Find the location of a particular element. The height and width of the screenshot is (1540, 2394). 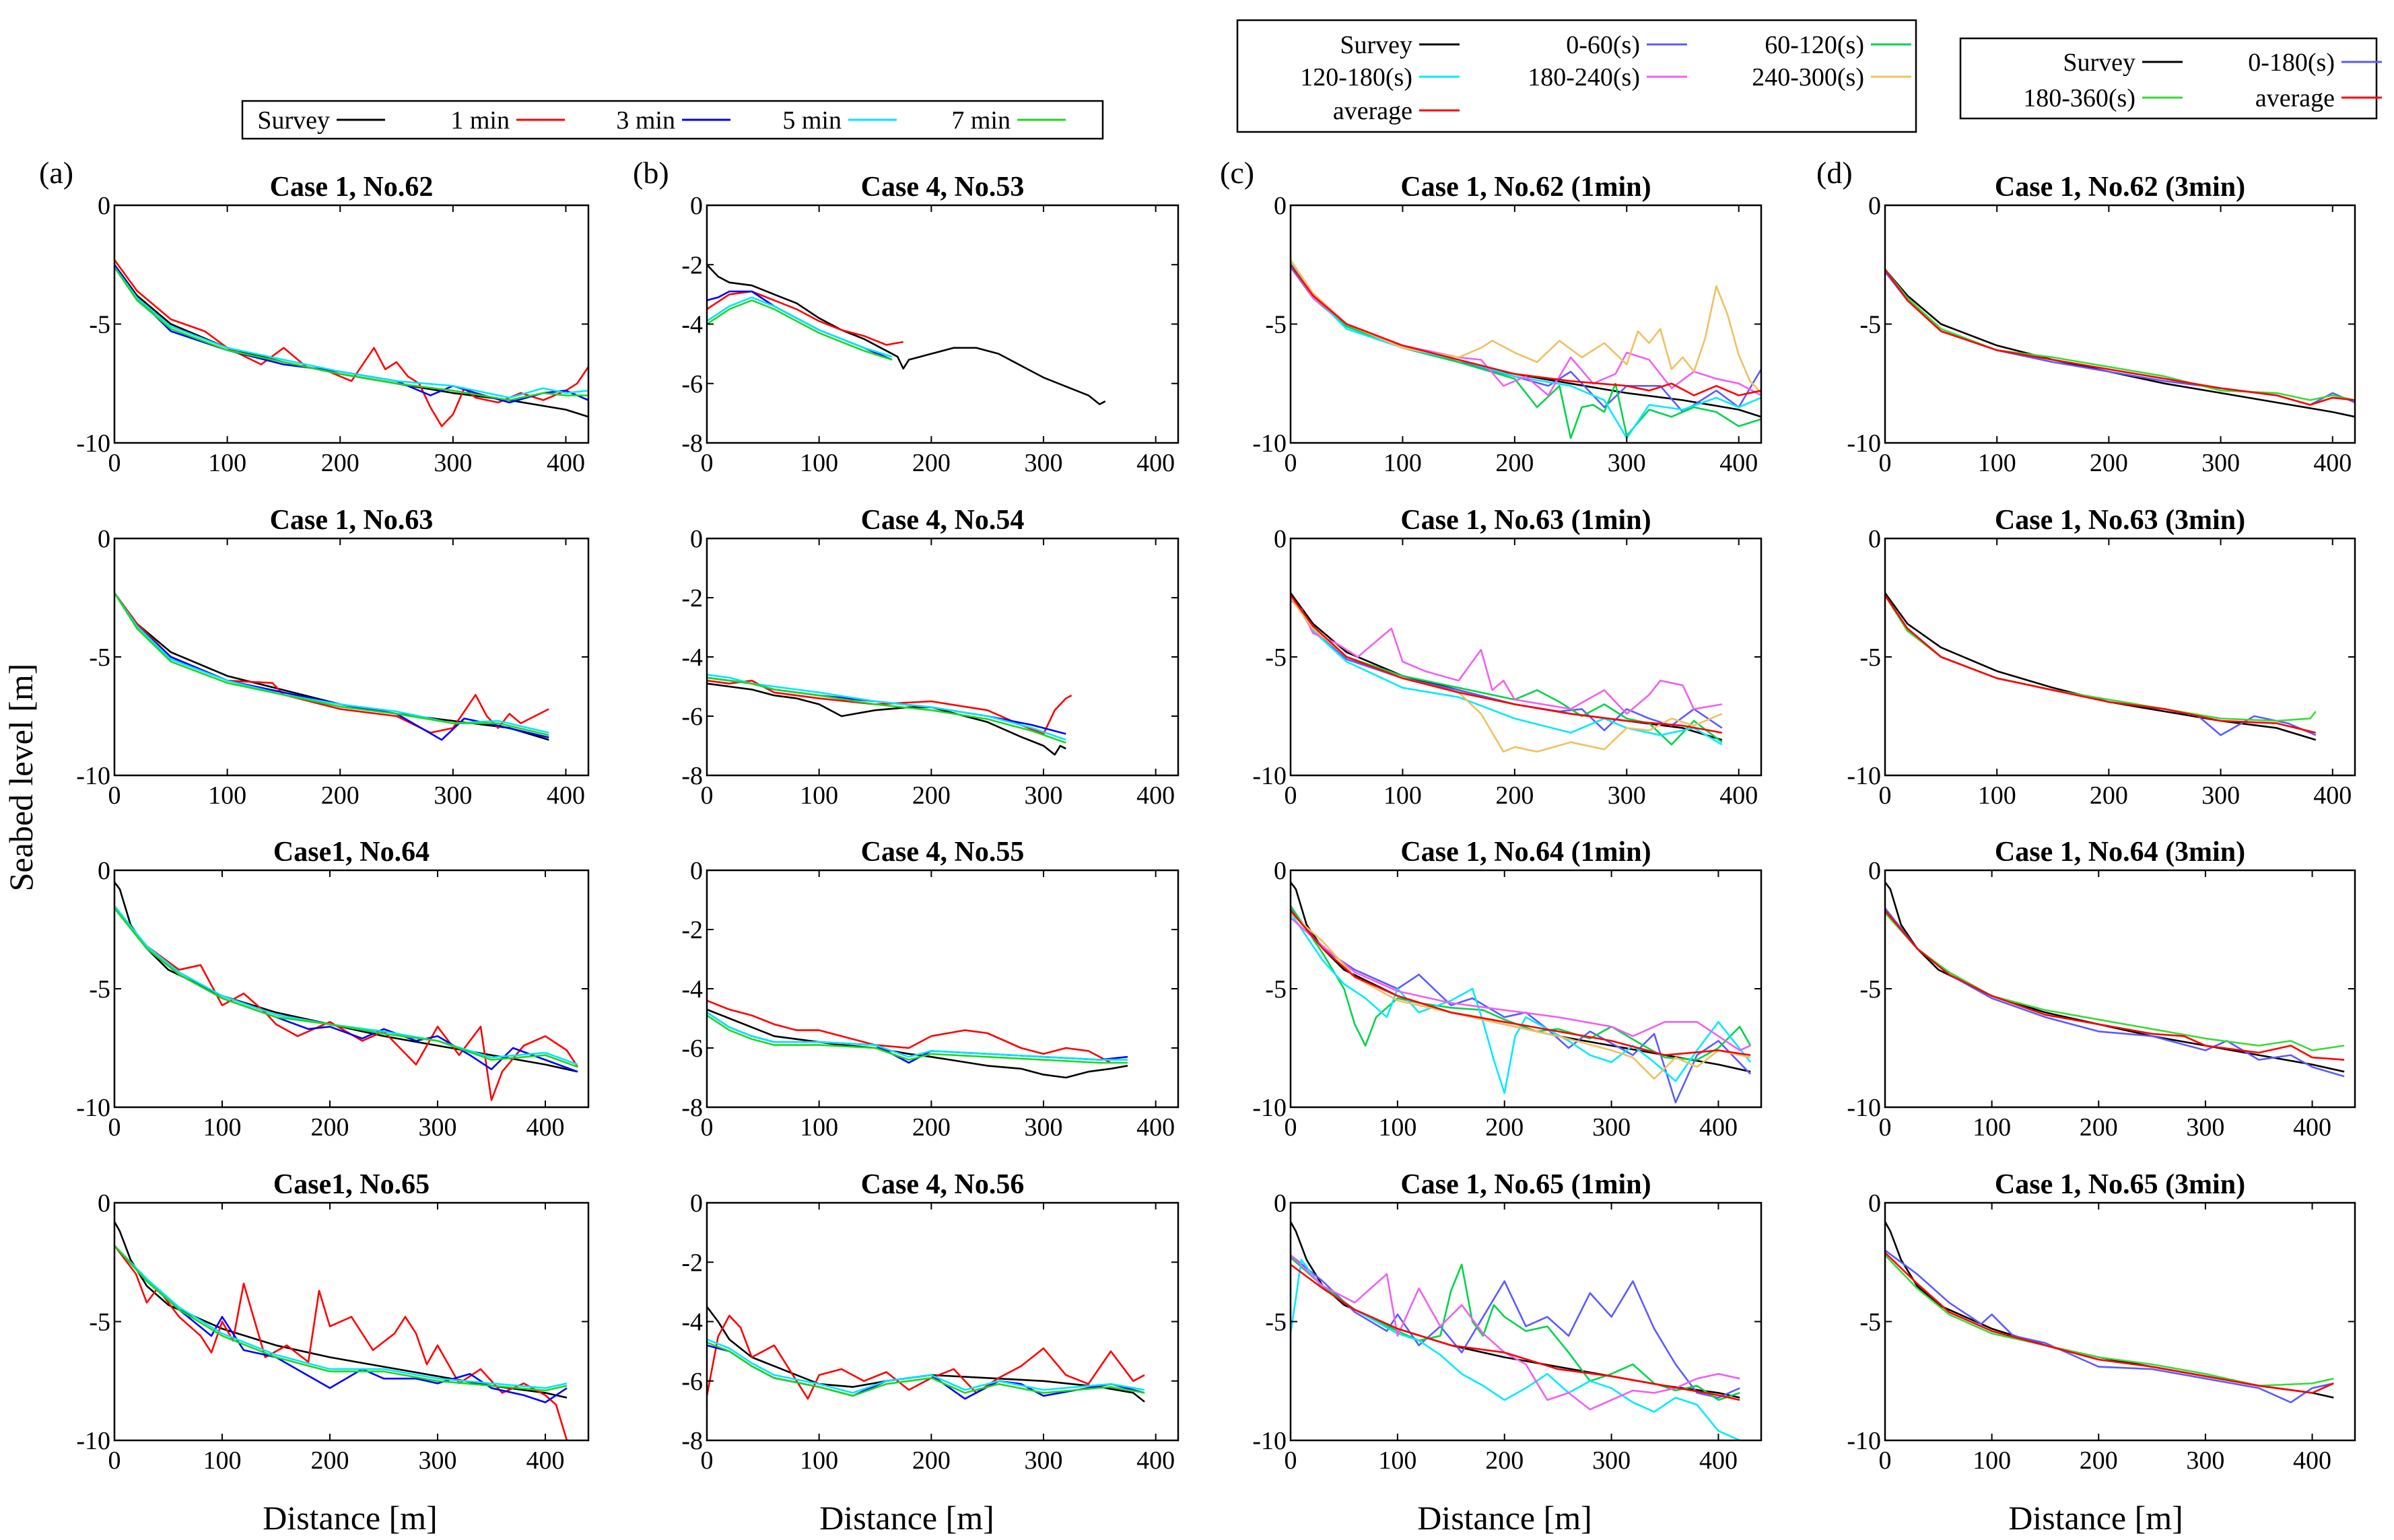

legend-item-120-180-s: 120-180(s) is located at coordinates (1380, 78).